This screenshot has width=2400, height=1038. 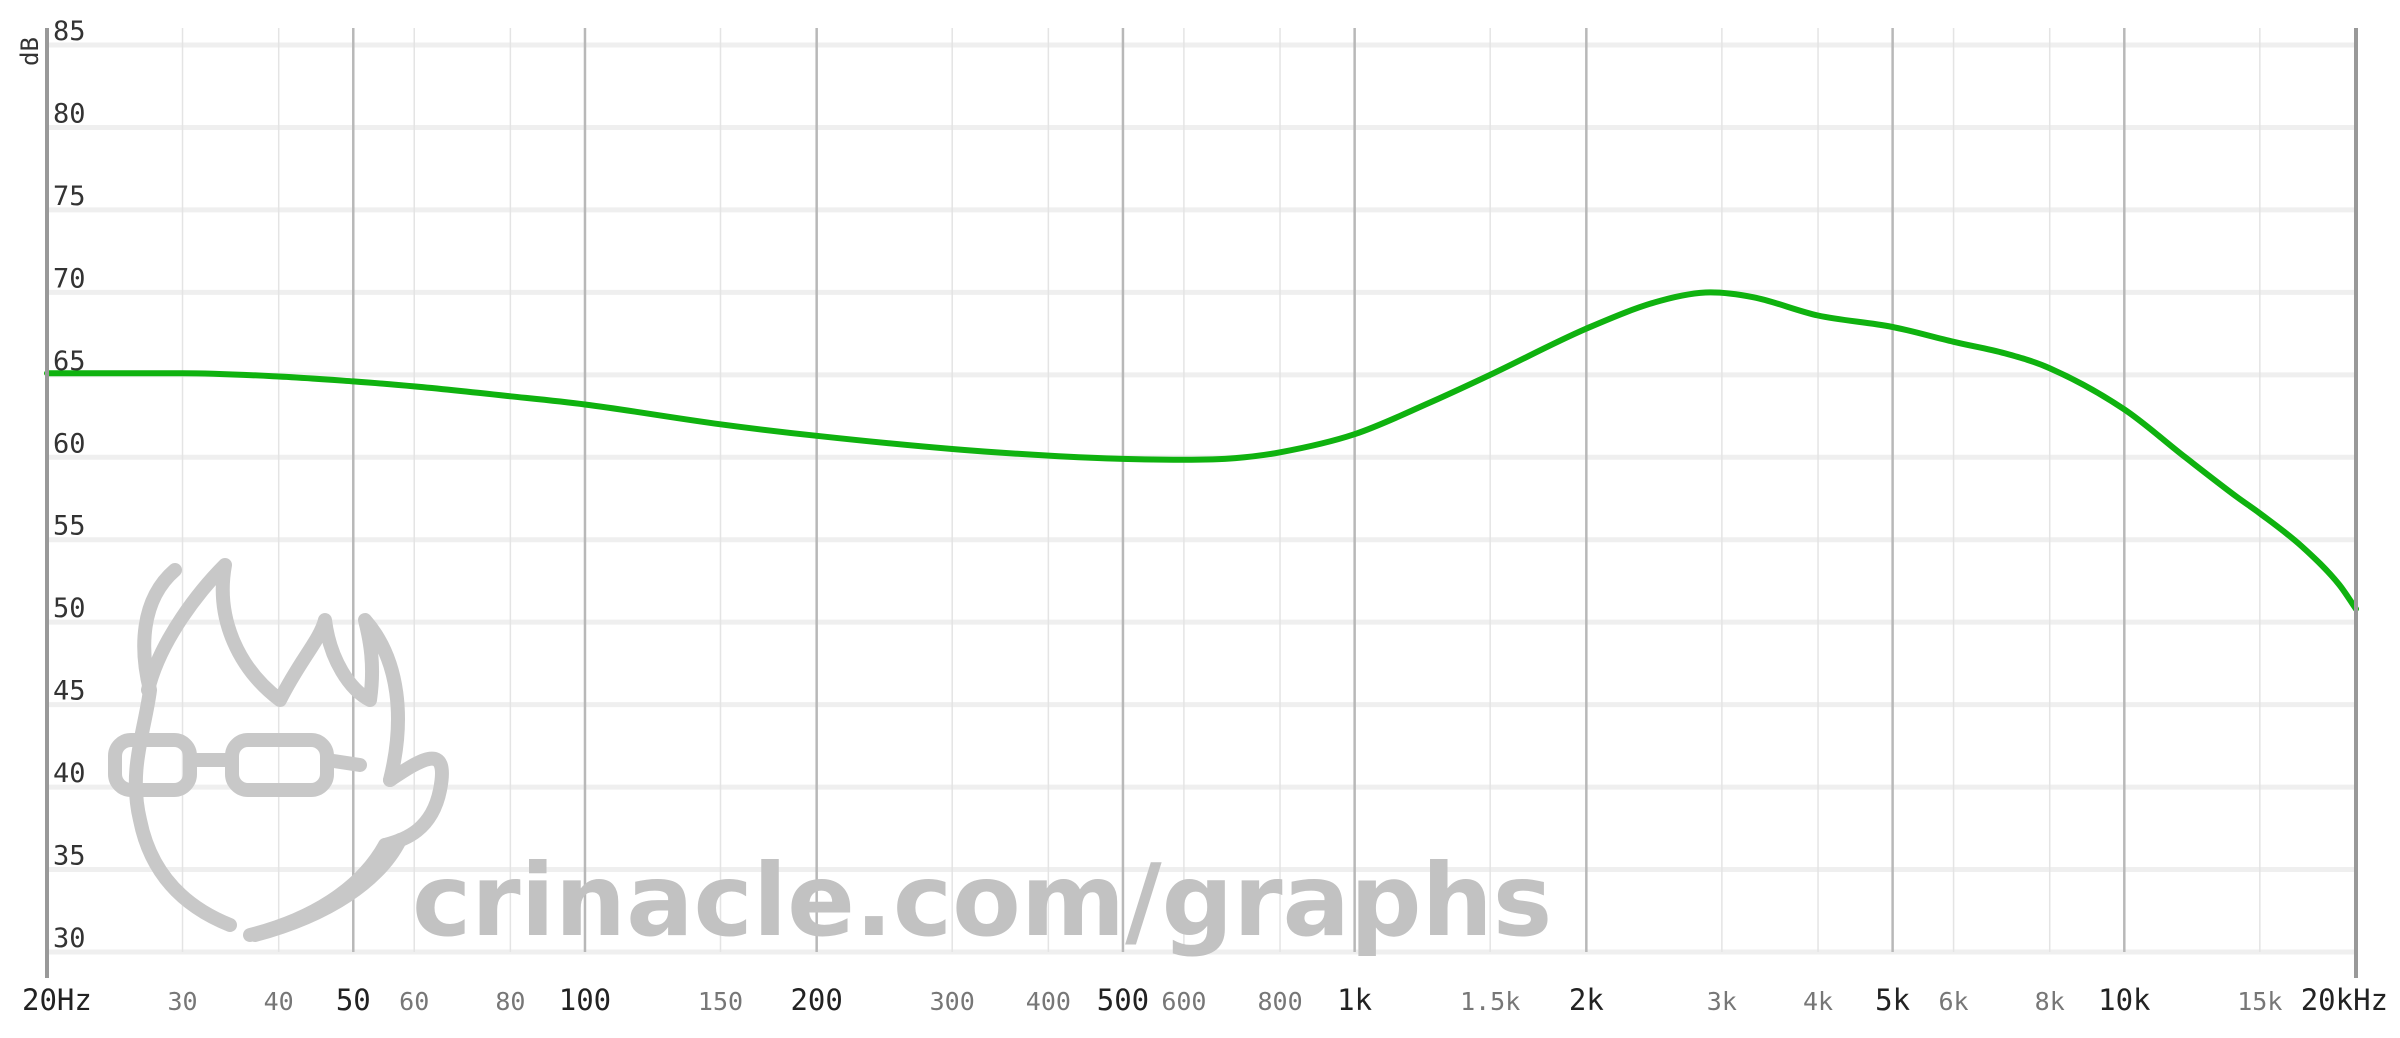 I want to click on x-tick-label: 400, so click(x=1048, y=1001).